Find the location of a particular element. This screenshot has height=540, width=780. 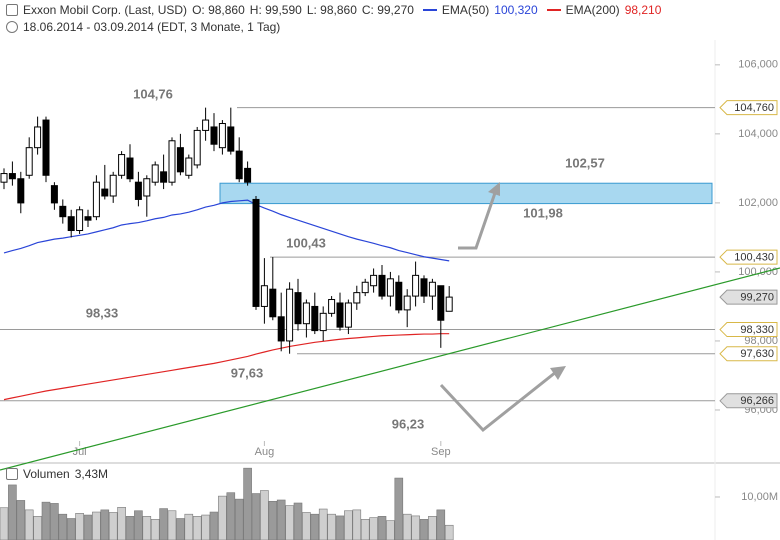

legend-name: EMA(200) is located at coordinates (592, 10).